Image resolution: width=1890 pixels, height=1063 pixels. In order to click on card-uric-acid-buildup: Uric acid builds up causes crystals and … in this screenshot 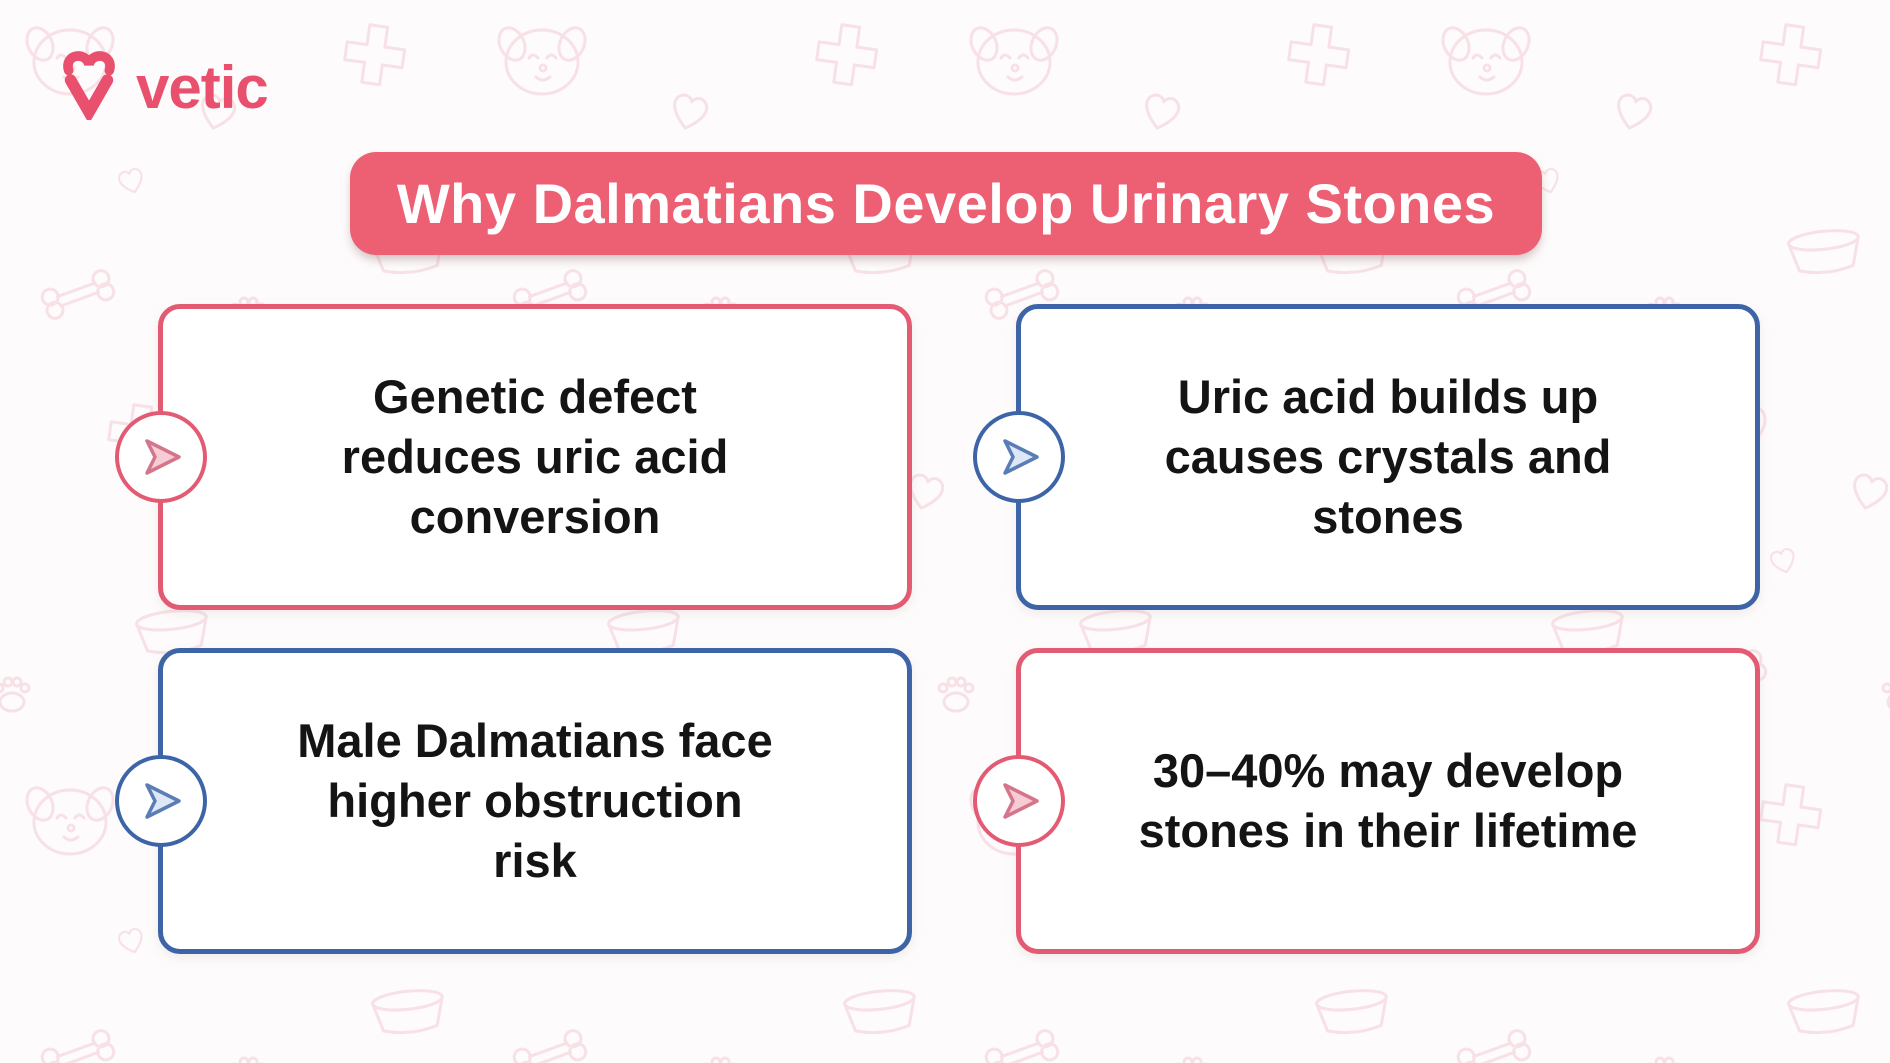, I will do `click(1366, 457)`.